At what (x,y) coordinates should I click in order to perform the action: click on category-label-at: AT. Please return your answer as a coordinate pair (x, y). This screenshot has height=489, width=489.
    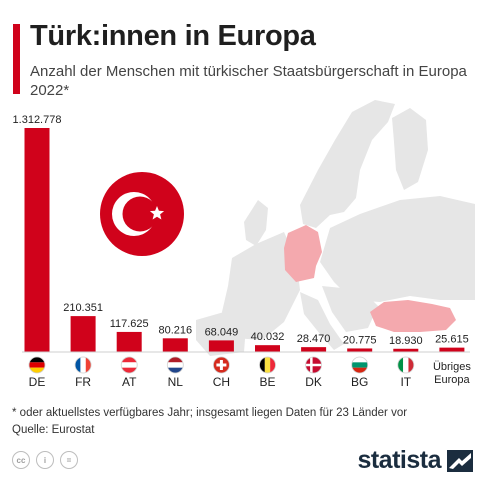
    Looking at the image, I should click on (129, 382).